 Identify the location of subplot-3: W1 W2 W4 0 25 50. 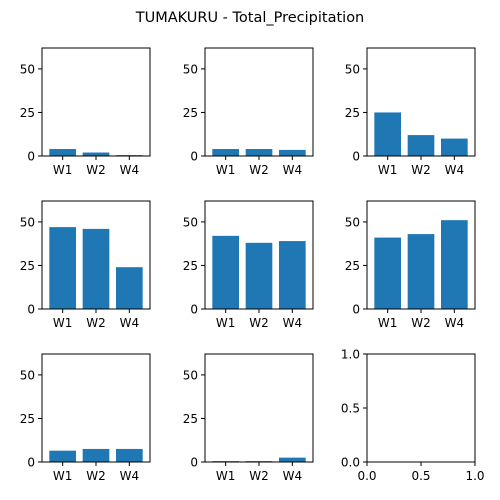
(410, 112).